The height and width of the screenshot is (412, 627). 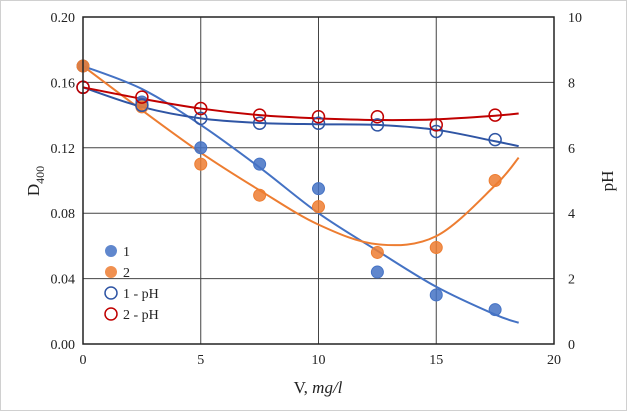 I want to click on y2-tick-label: 2, so click(x=571, y=280).